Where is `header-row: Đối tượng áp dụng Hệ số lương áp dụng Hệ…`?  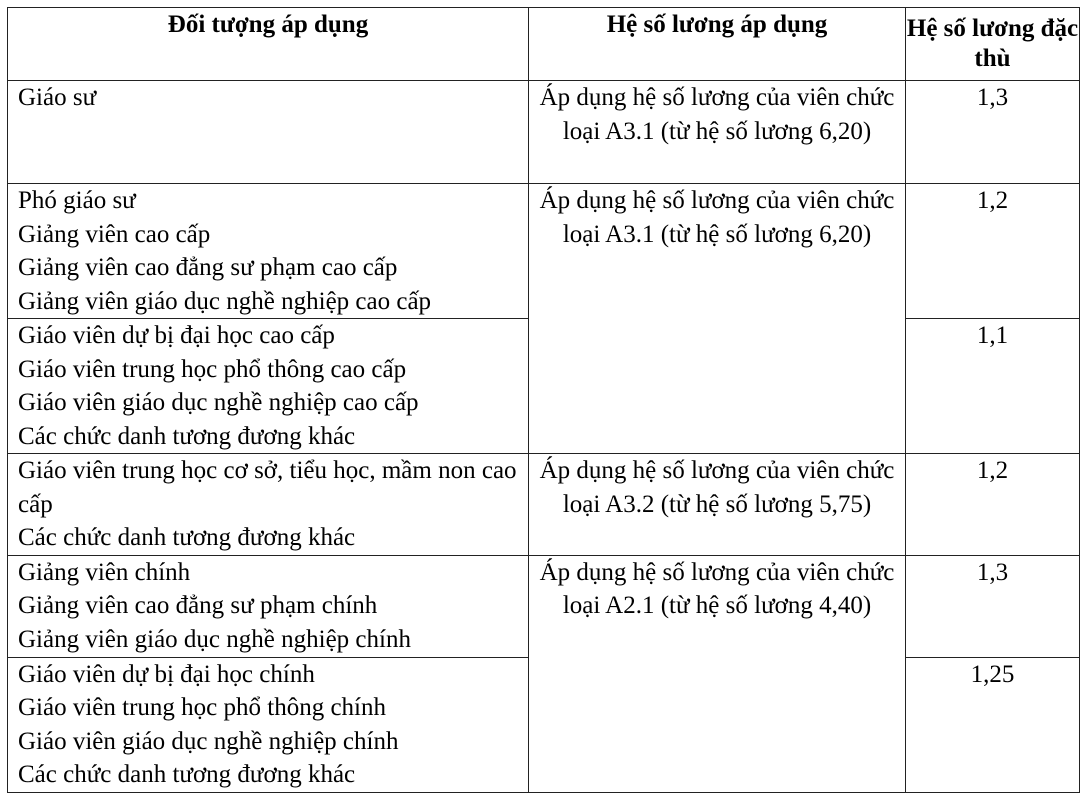 header-row: Đối tượng áp dụng Hệ số lương áp dụng Hệ… is located at coordinates (543, 44).